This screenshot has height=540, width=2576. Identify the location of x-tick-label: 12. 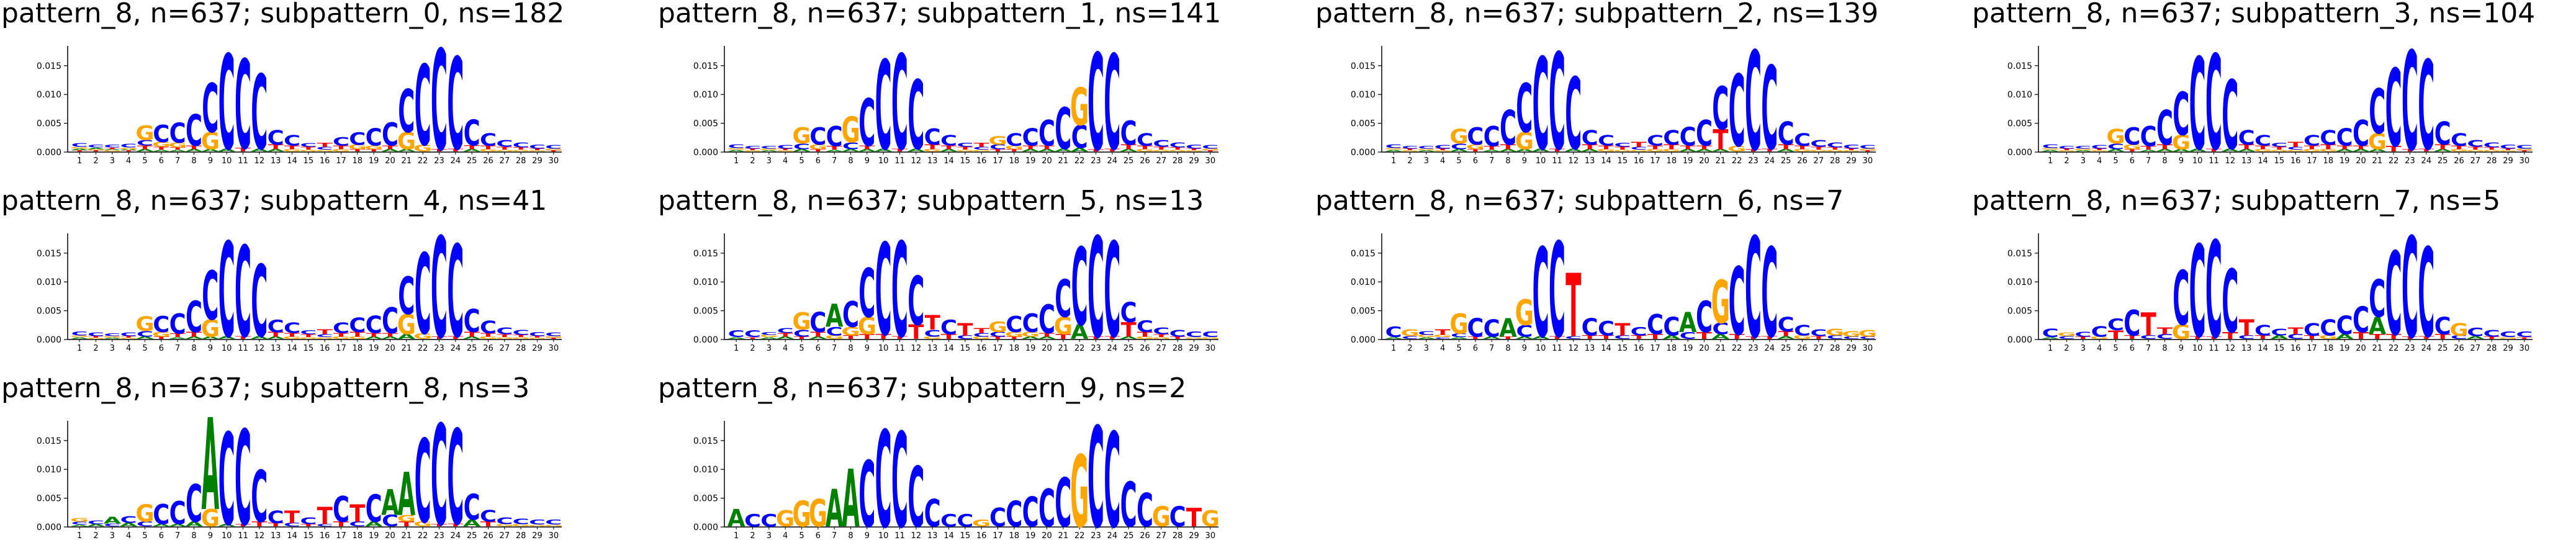
(916, 535).